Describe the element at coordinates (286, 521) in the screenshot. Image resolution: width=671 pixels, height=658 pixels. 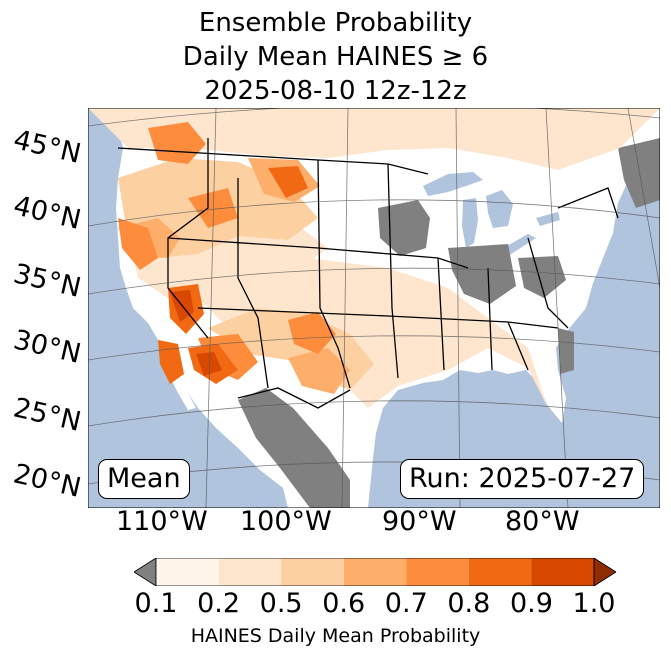
I see `lon-label-100: 100°W` at that location.